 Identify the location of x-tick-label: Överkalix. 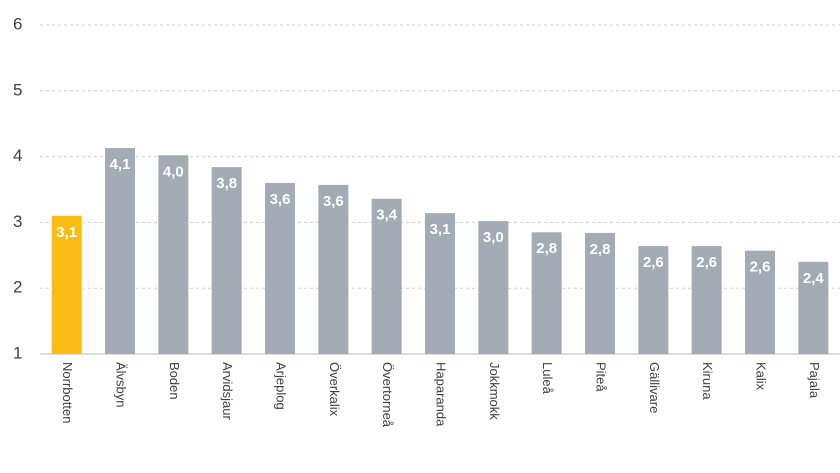
(334, 389).